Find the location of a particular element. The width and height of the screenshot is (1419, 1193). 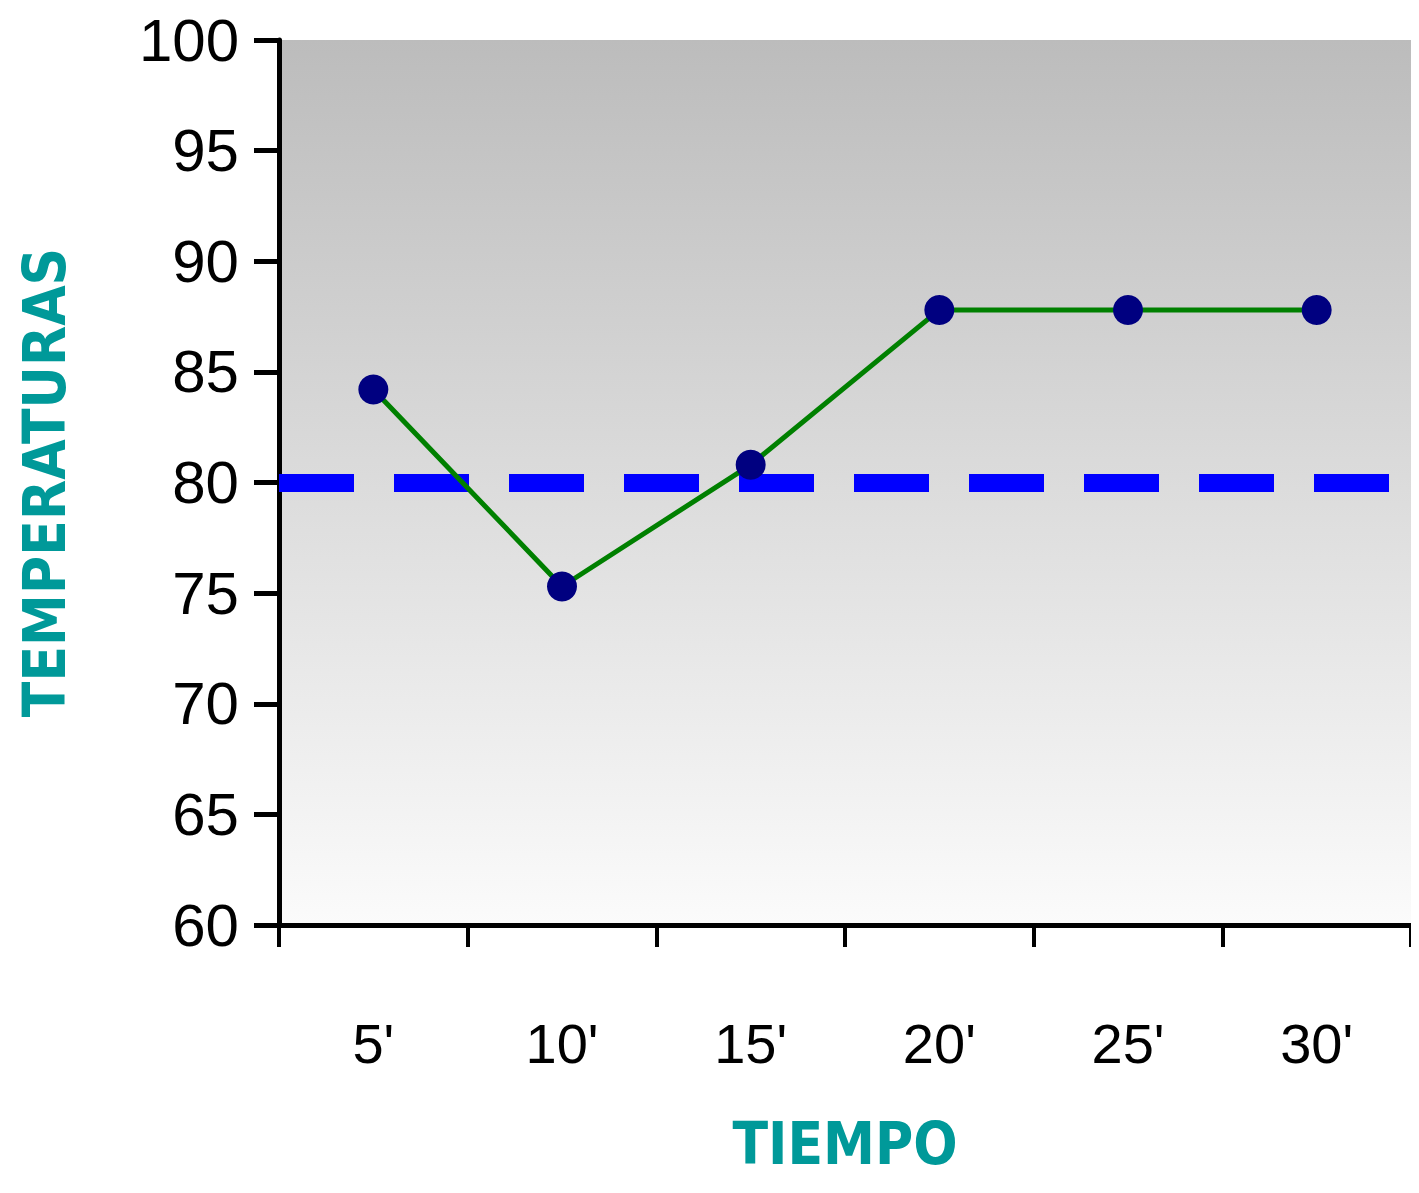

x-tick-label: 10' is located at coordinates (562, 1043).